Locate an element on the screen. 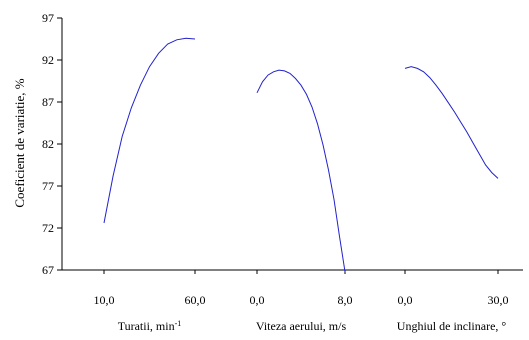  y-tick-label: 72 is located at coordinates (48, 228).